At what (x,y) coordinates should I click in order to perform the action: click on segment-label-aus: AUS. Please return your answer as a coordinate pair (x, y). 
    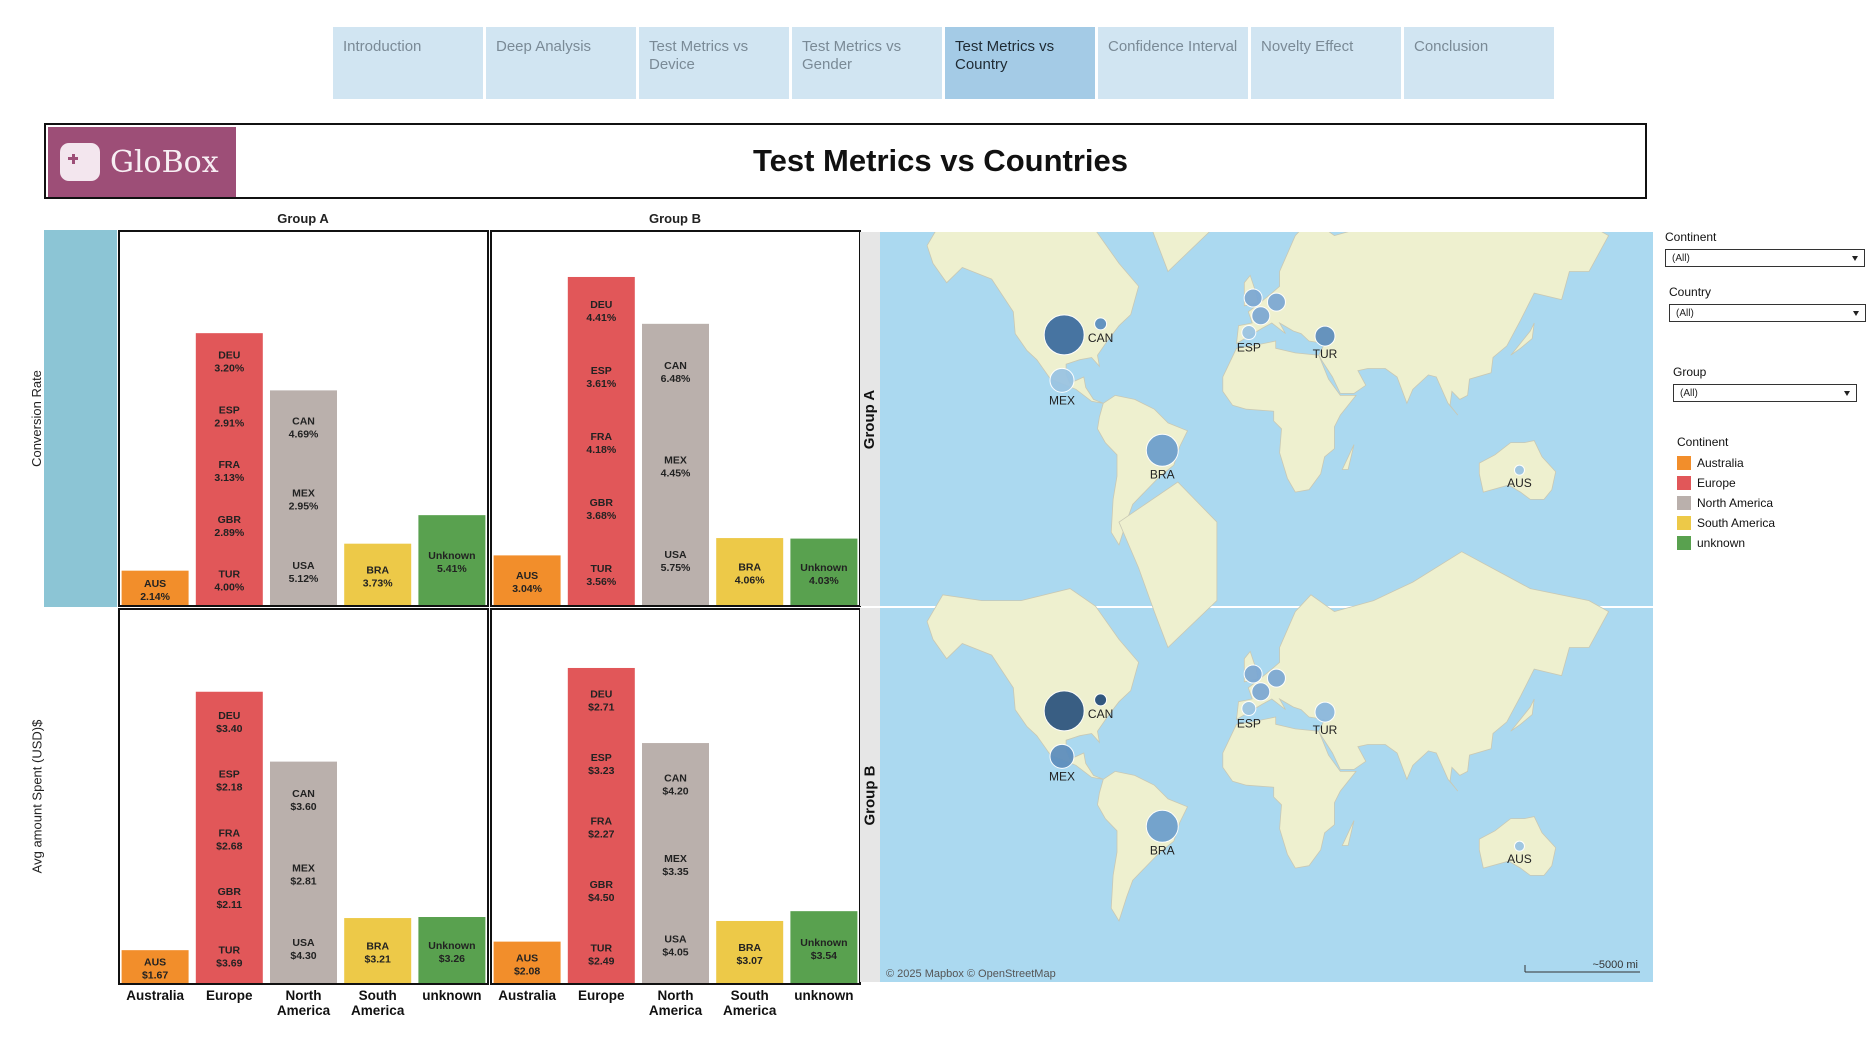
    Looking at the image, I should click on (527, 958).